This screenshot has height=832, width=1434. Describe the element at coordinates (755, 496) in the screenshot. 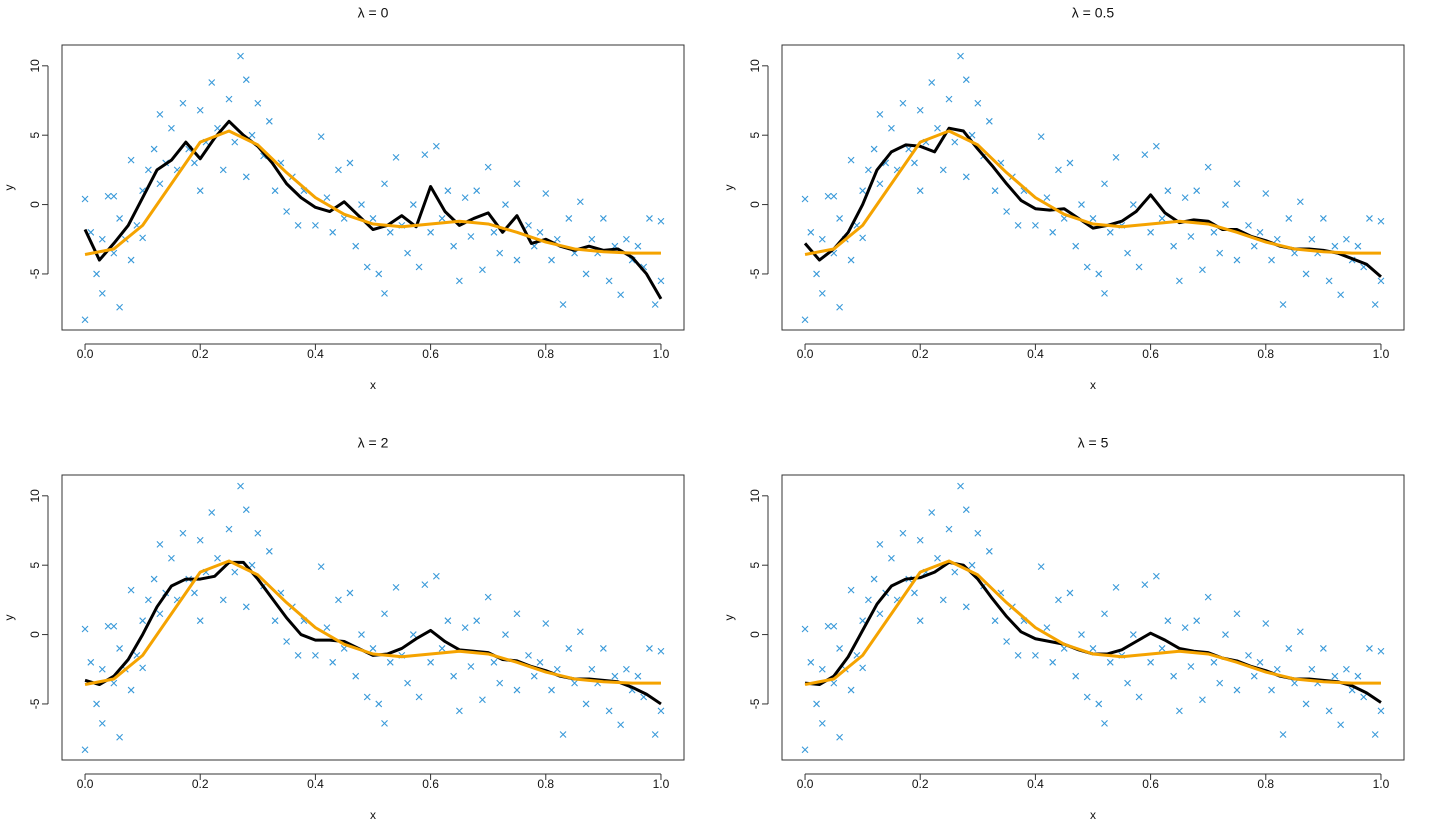

I see `y-tick-label: 10` at that location.